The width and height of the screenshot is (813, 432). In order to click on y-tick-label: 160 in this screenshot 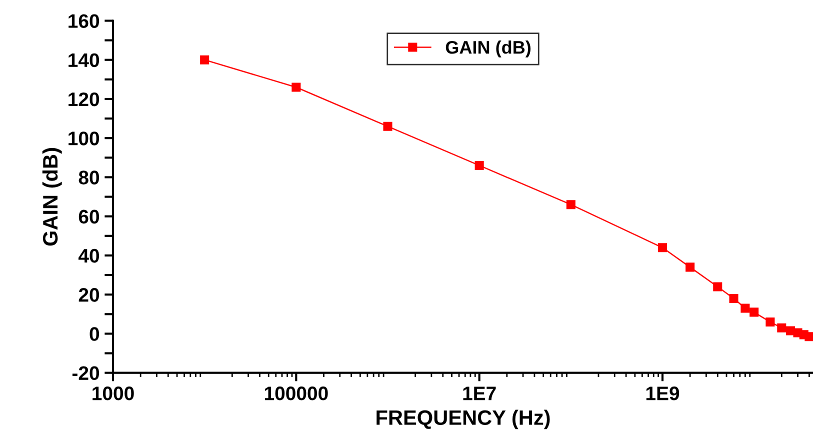, I will do `click(84, 21)`.